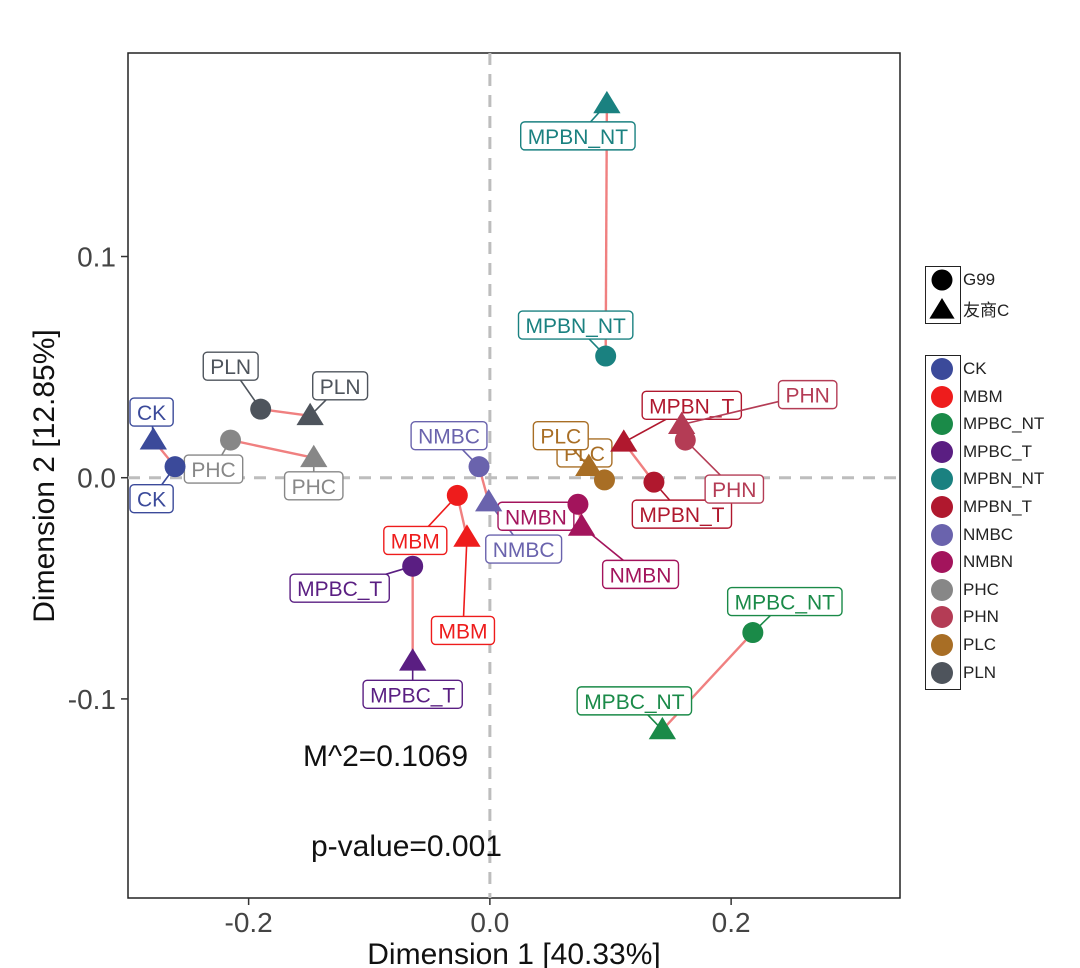 Image resolution: width=1080 pixels, height=968 pixels. I want to click on shape-legend-label: G99, so click(979, 279).